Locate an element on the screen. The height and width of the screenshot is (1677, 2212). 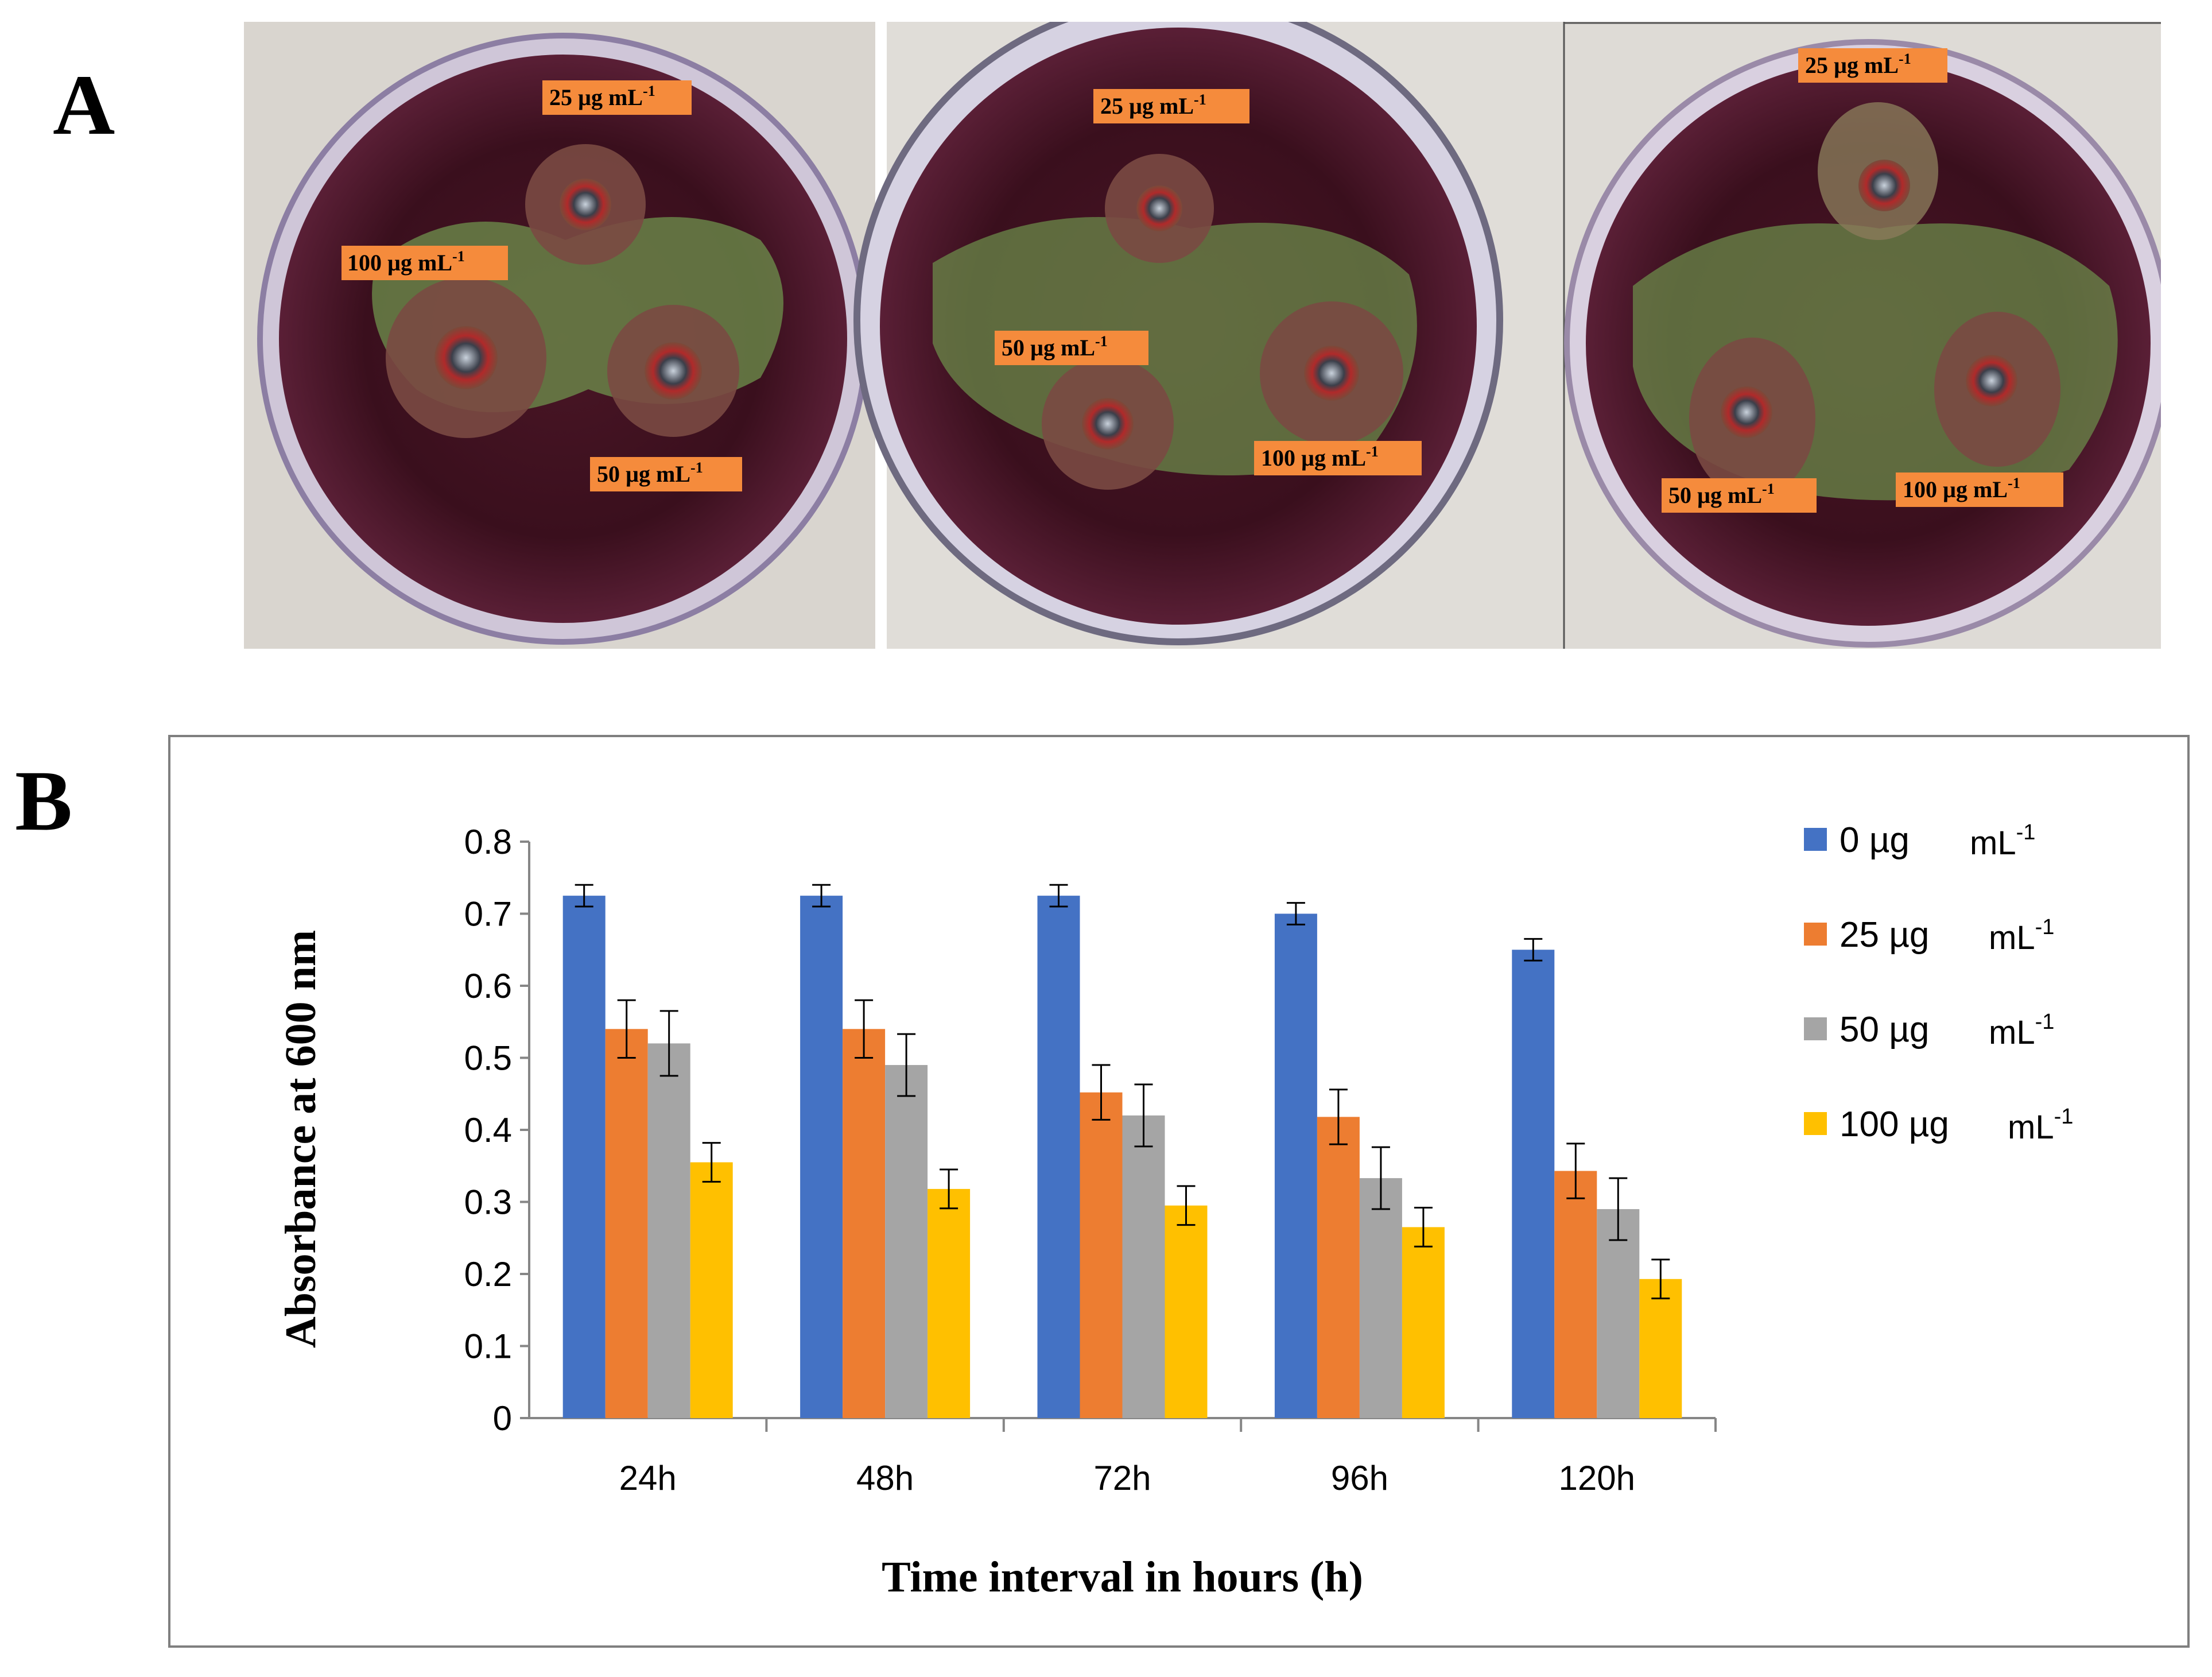
plate2-label-100: 100 µg mL-1 is located at coordinates (1338, 458).